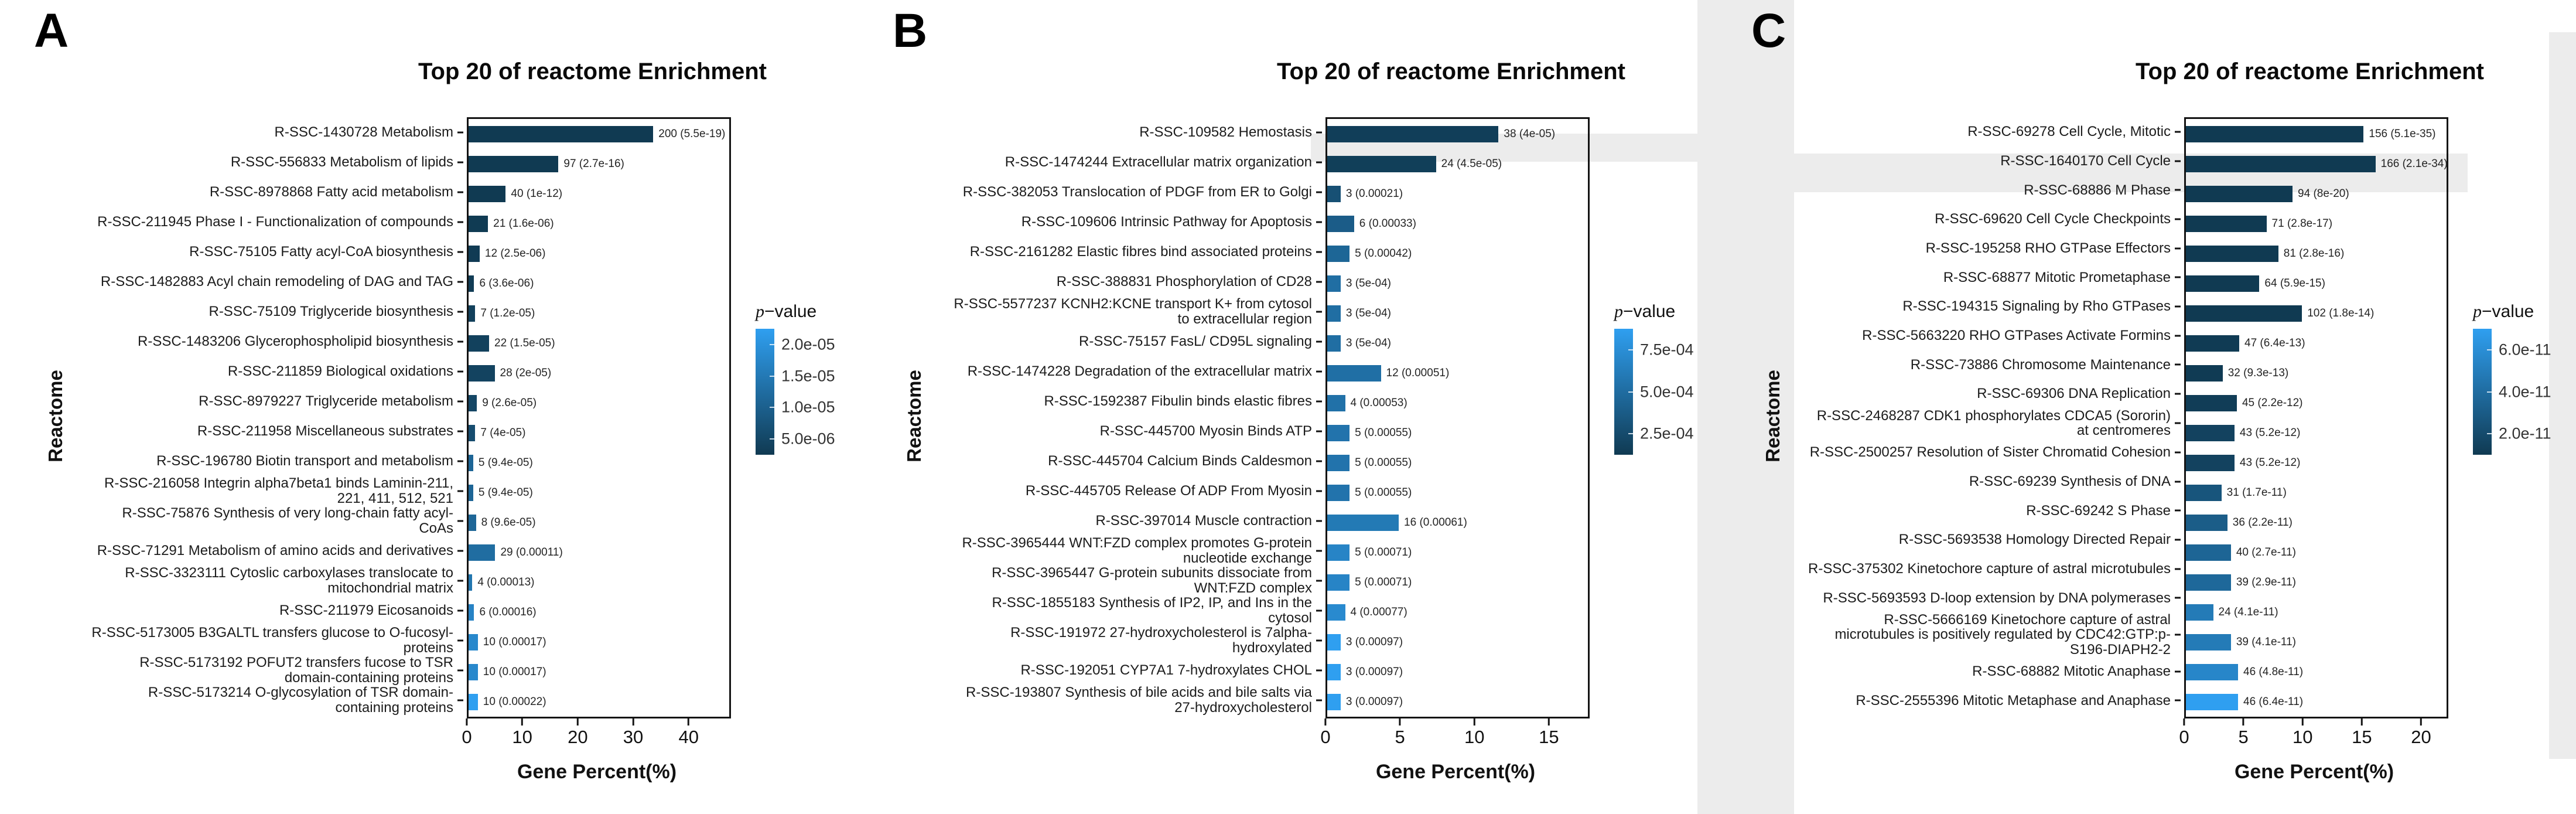 This screenshot has width=2576, height=814. I want to click on legend-tick-labels: 7.5e-04 5.0e-04 2.5e-04, so click(1678, 392).